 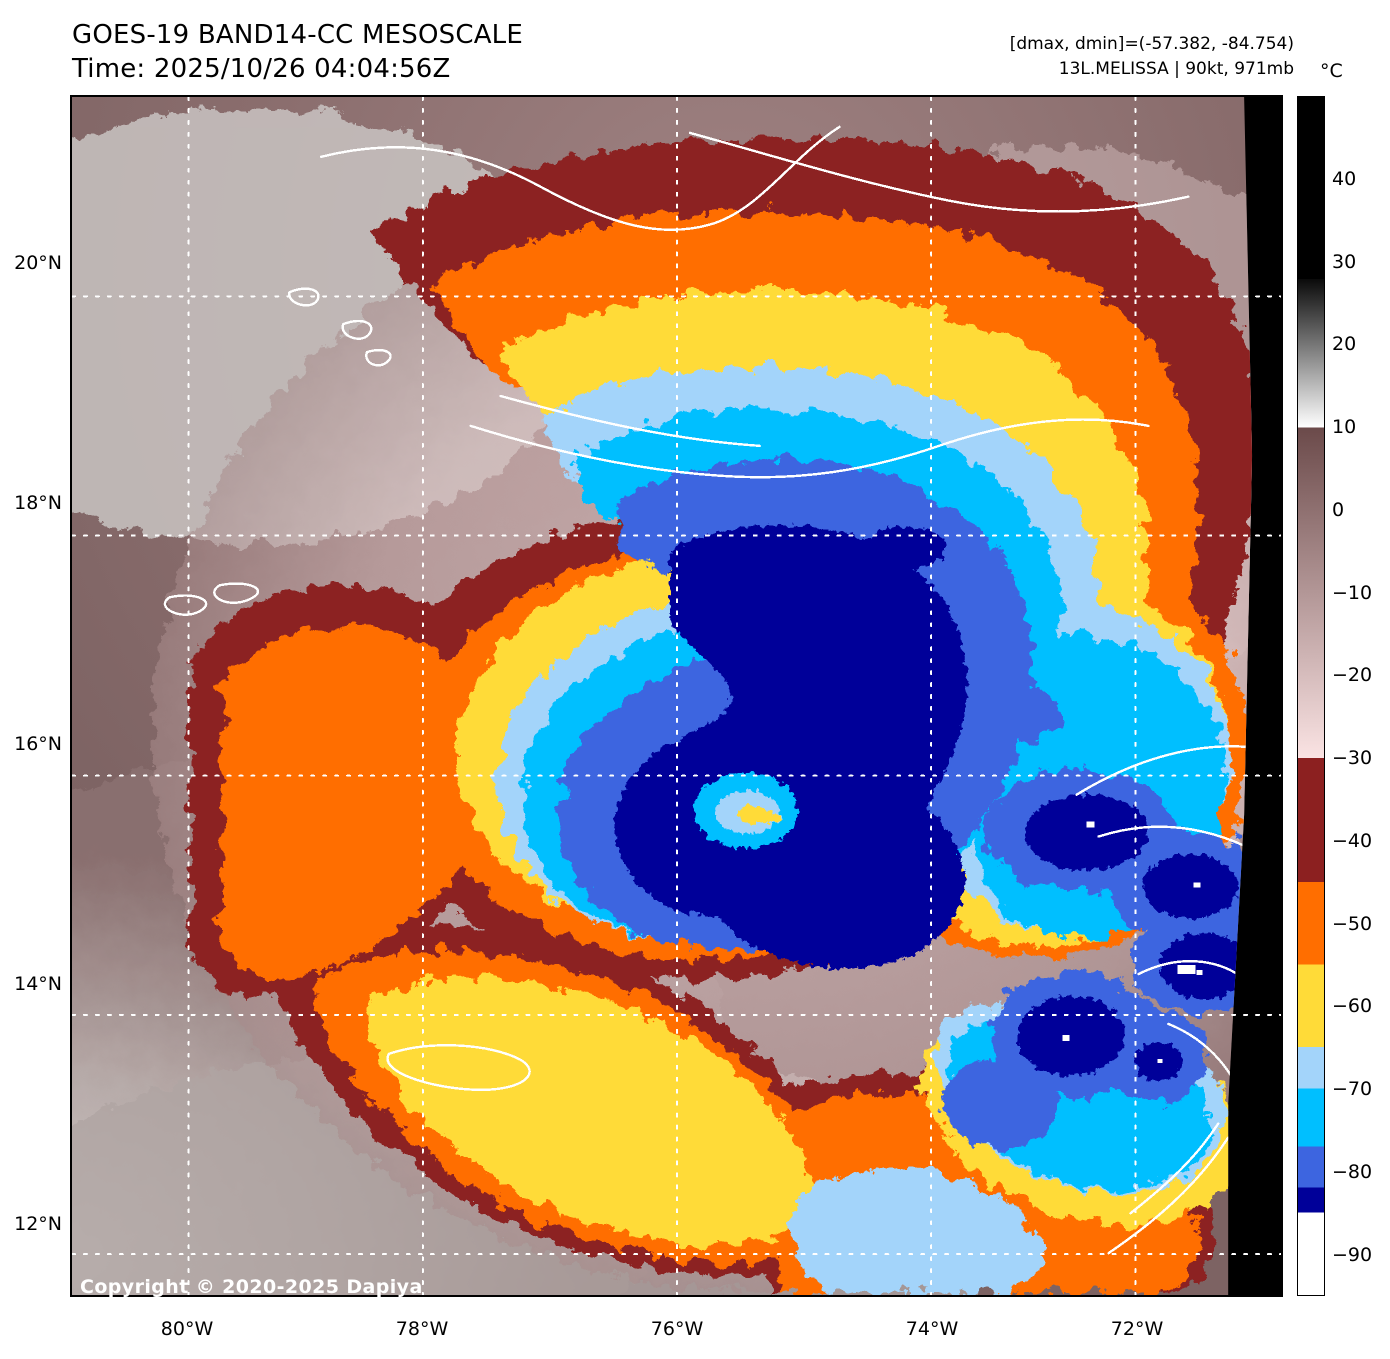 I want to click on colorbar, so click(x=1311, y=696).